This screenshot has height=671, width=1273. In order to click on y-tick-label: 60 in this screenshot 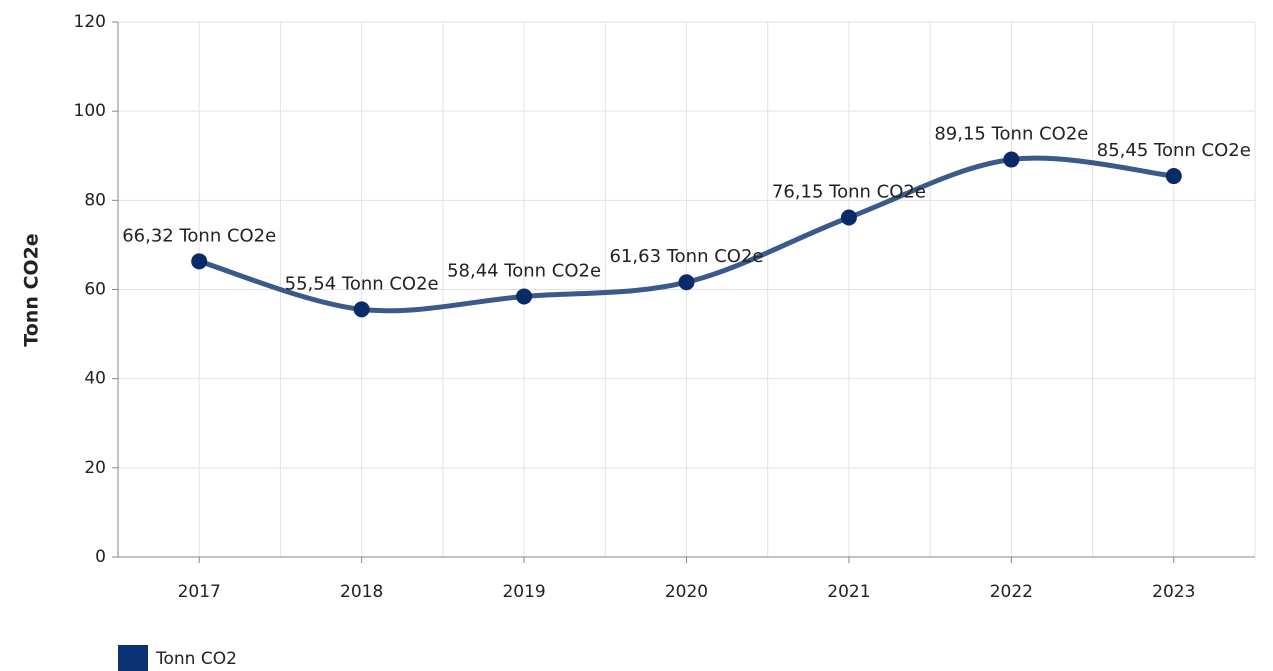, I will do `click(95, 290)`.